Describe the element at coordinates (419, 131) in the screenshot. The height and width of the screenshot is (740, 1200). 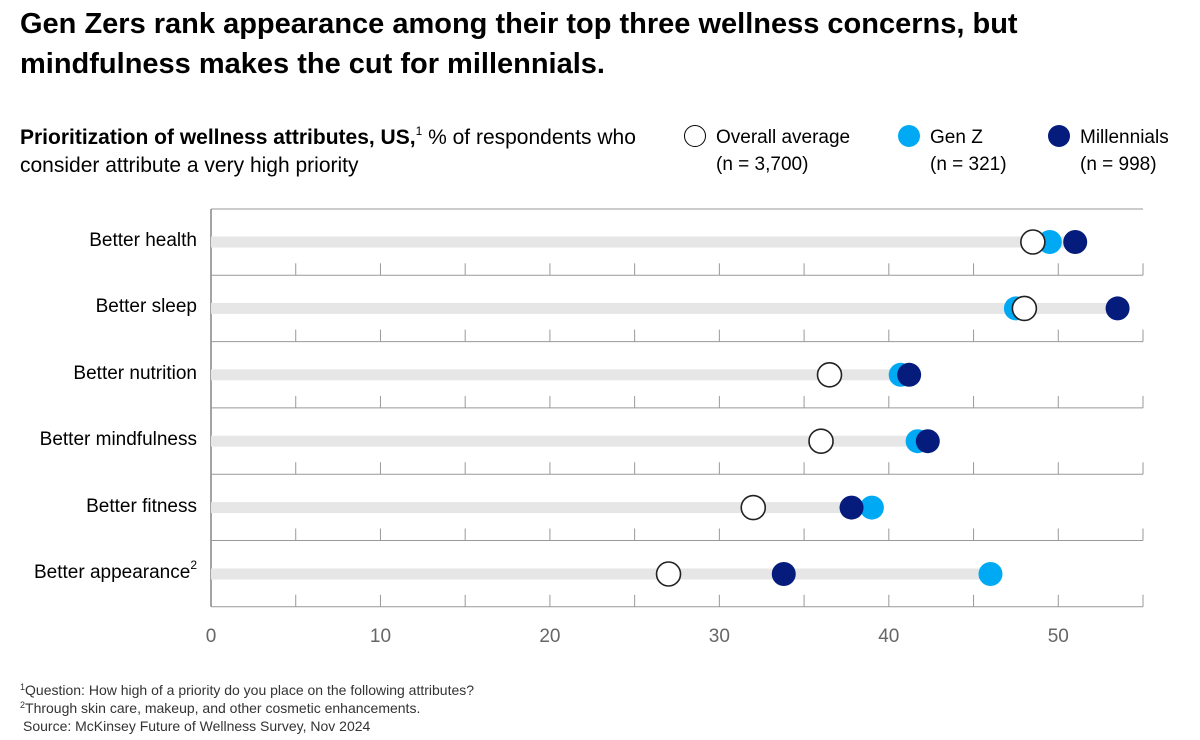
I see `subtitle-footnote-mark: 1` at that location.